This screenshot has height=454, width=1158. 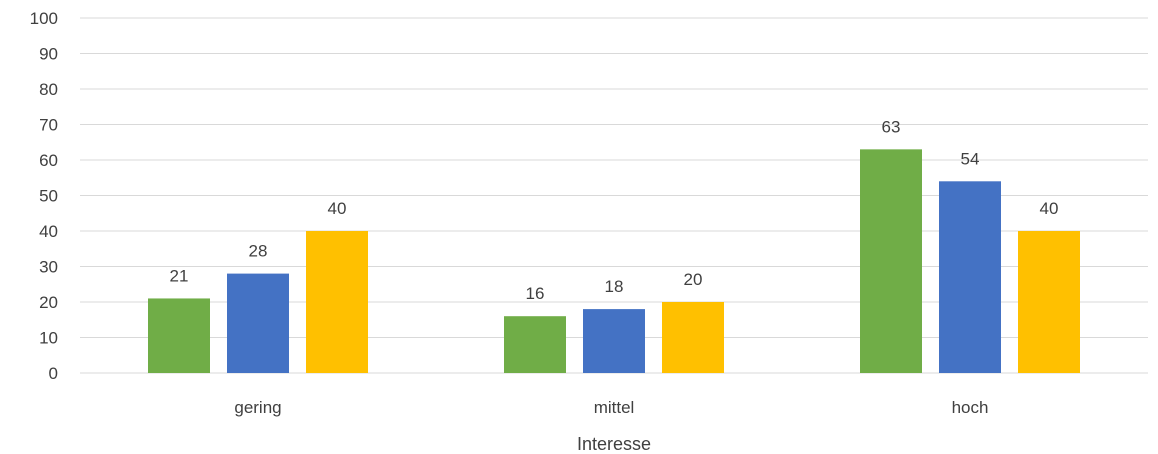 What do you see at coordinates (53, 373) in the screenshot?
I see `y-tick-label: 0` at bounding box center [53, 373].